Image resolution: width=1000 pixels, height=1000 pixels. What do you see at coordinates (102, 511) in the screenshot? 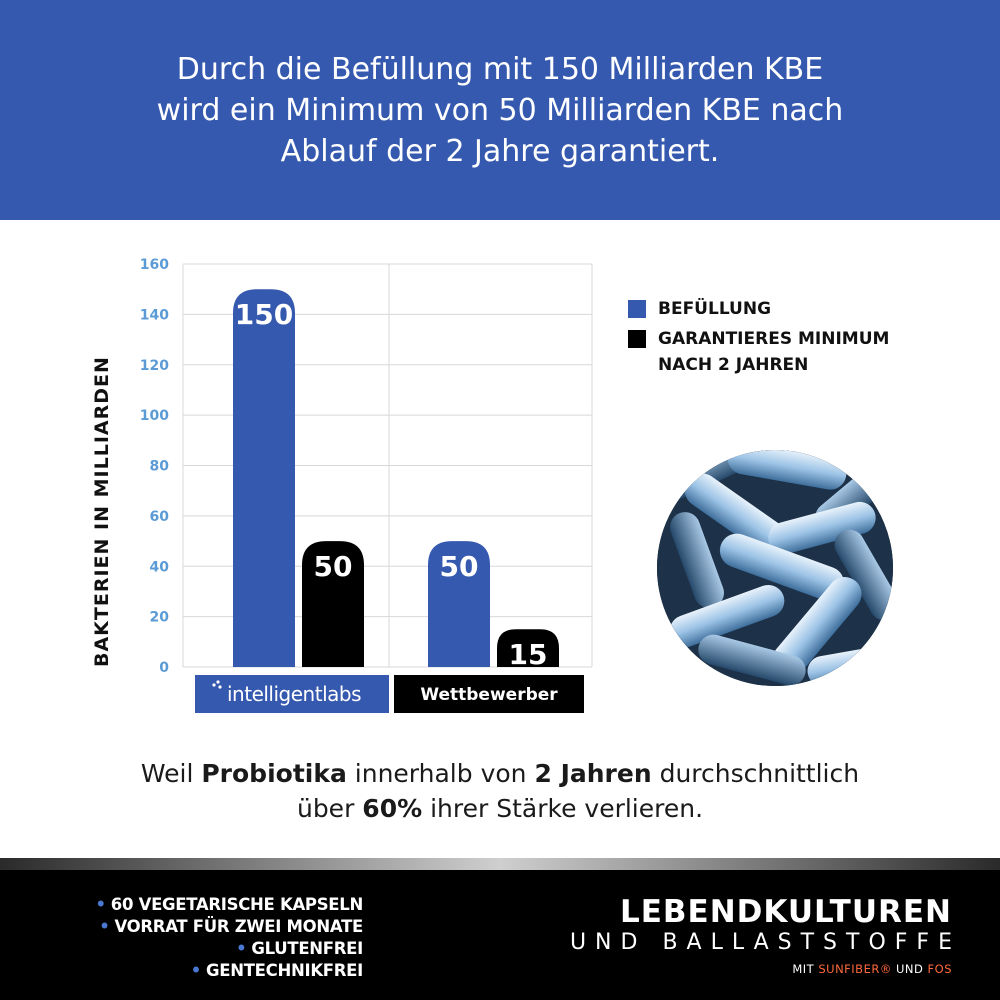
I see `y-axis-label: BAKTERIEN IN MILLIARDEN` at bounding box center [102, 511].